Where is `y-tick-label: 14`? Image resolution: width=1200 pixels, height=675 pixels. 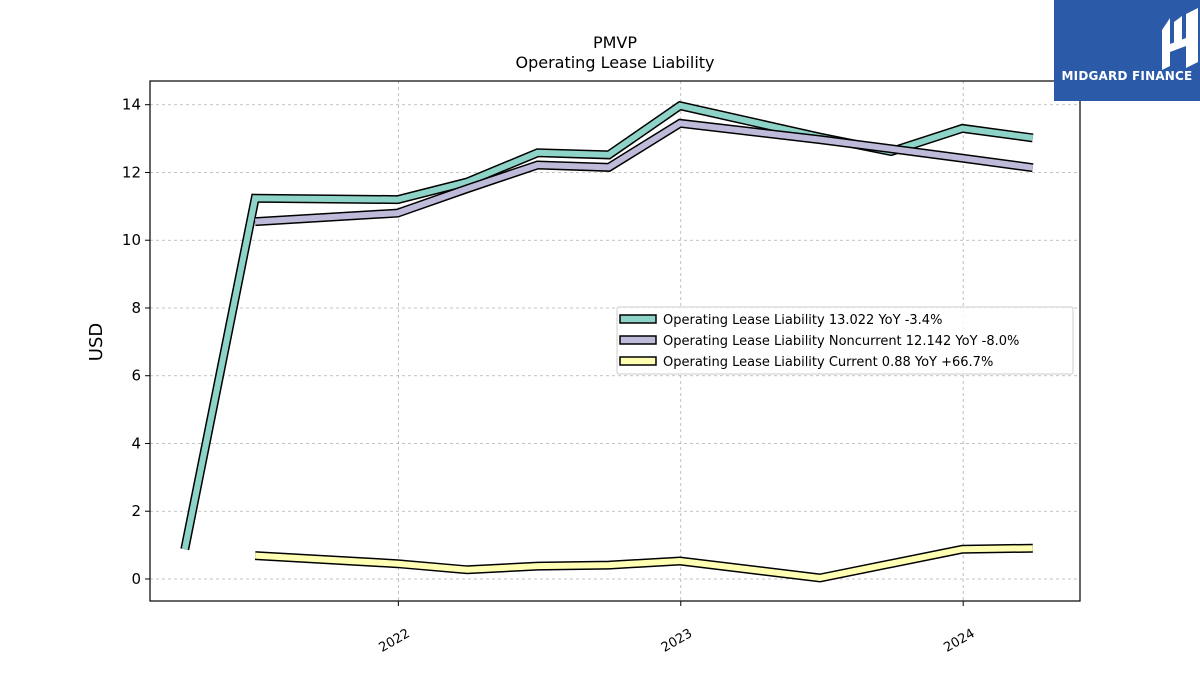 y-tick-label: 14 is located at coordinates (131, 105).